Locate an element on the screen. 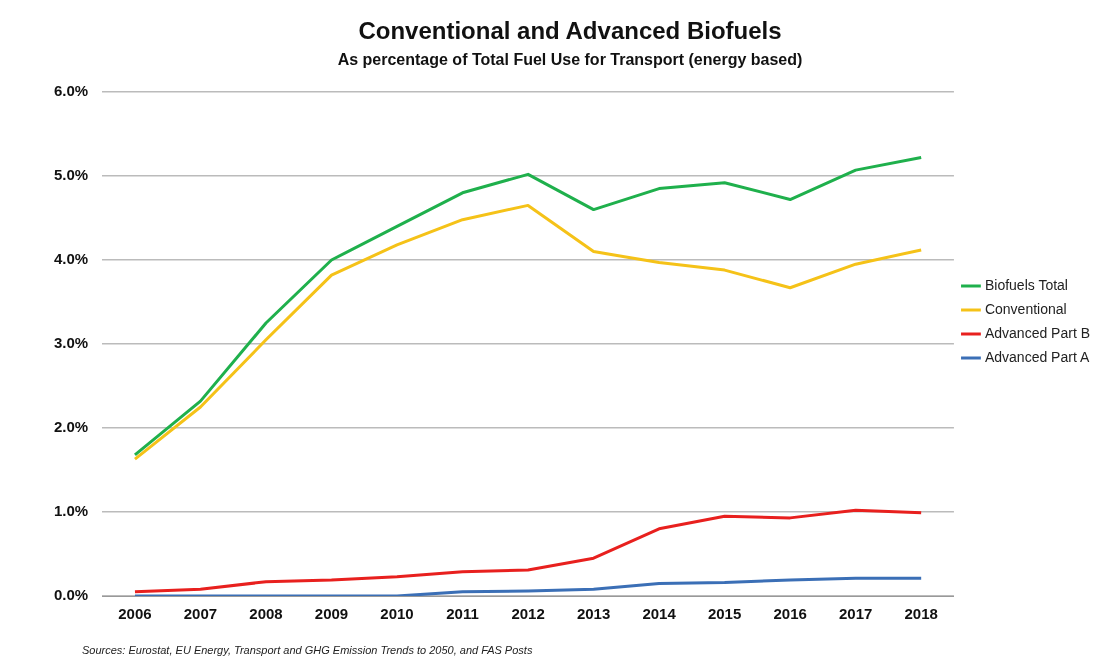 Image resolution: width=1110 pixels, height=664 pixels. x-tick-label: 2018 is located at coordinates (921, 614).